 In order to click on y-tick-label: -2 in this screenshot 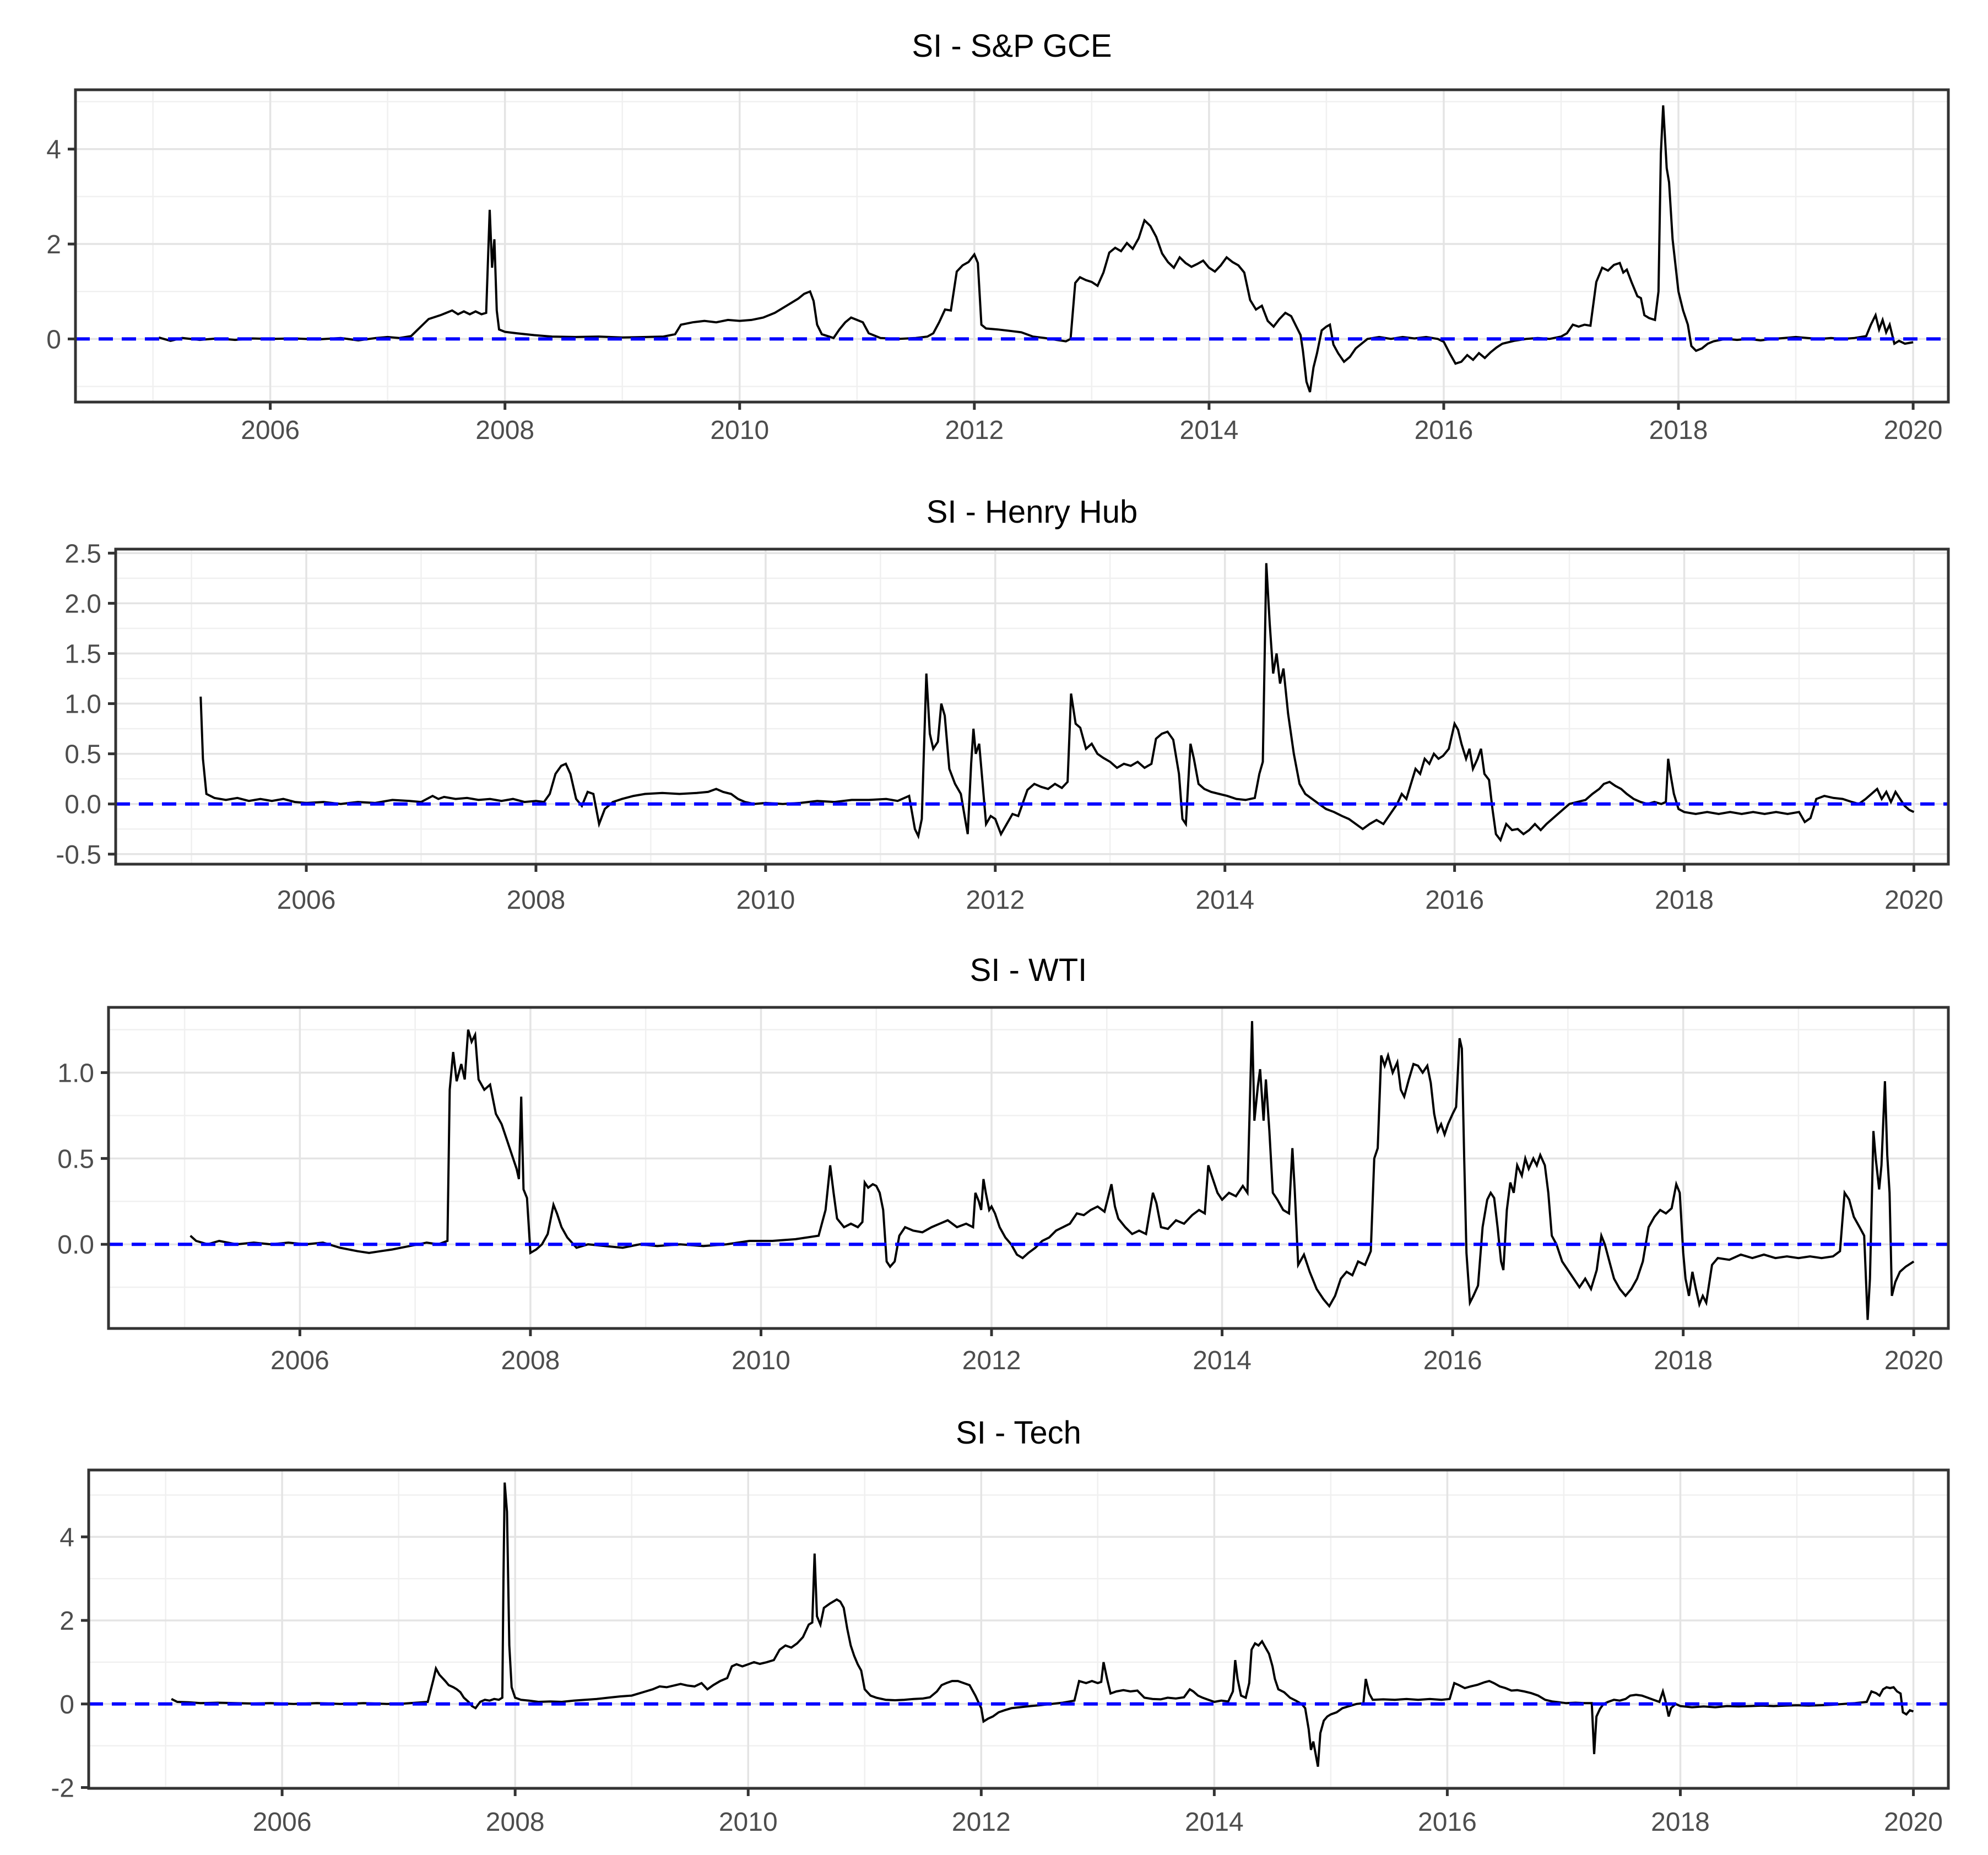, I will do `click(63, 1788)`.